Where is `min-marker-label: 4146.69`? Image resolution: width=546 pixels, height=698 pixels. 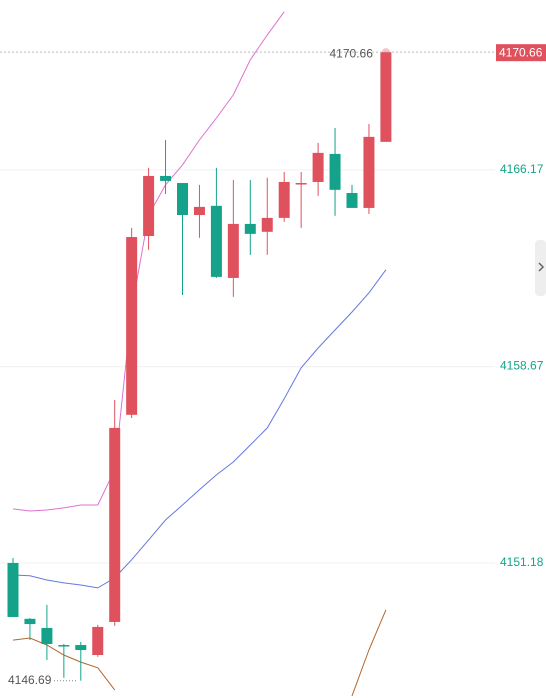 min-marker-label: 4146.69 is located at coordinates (30, 680).